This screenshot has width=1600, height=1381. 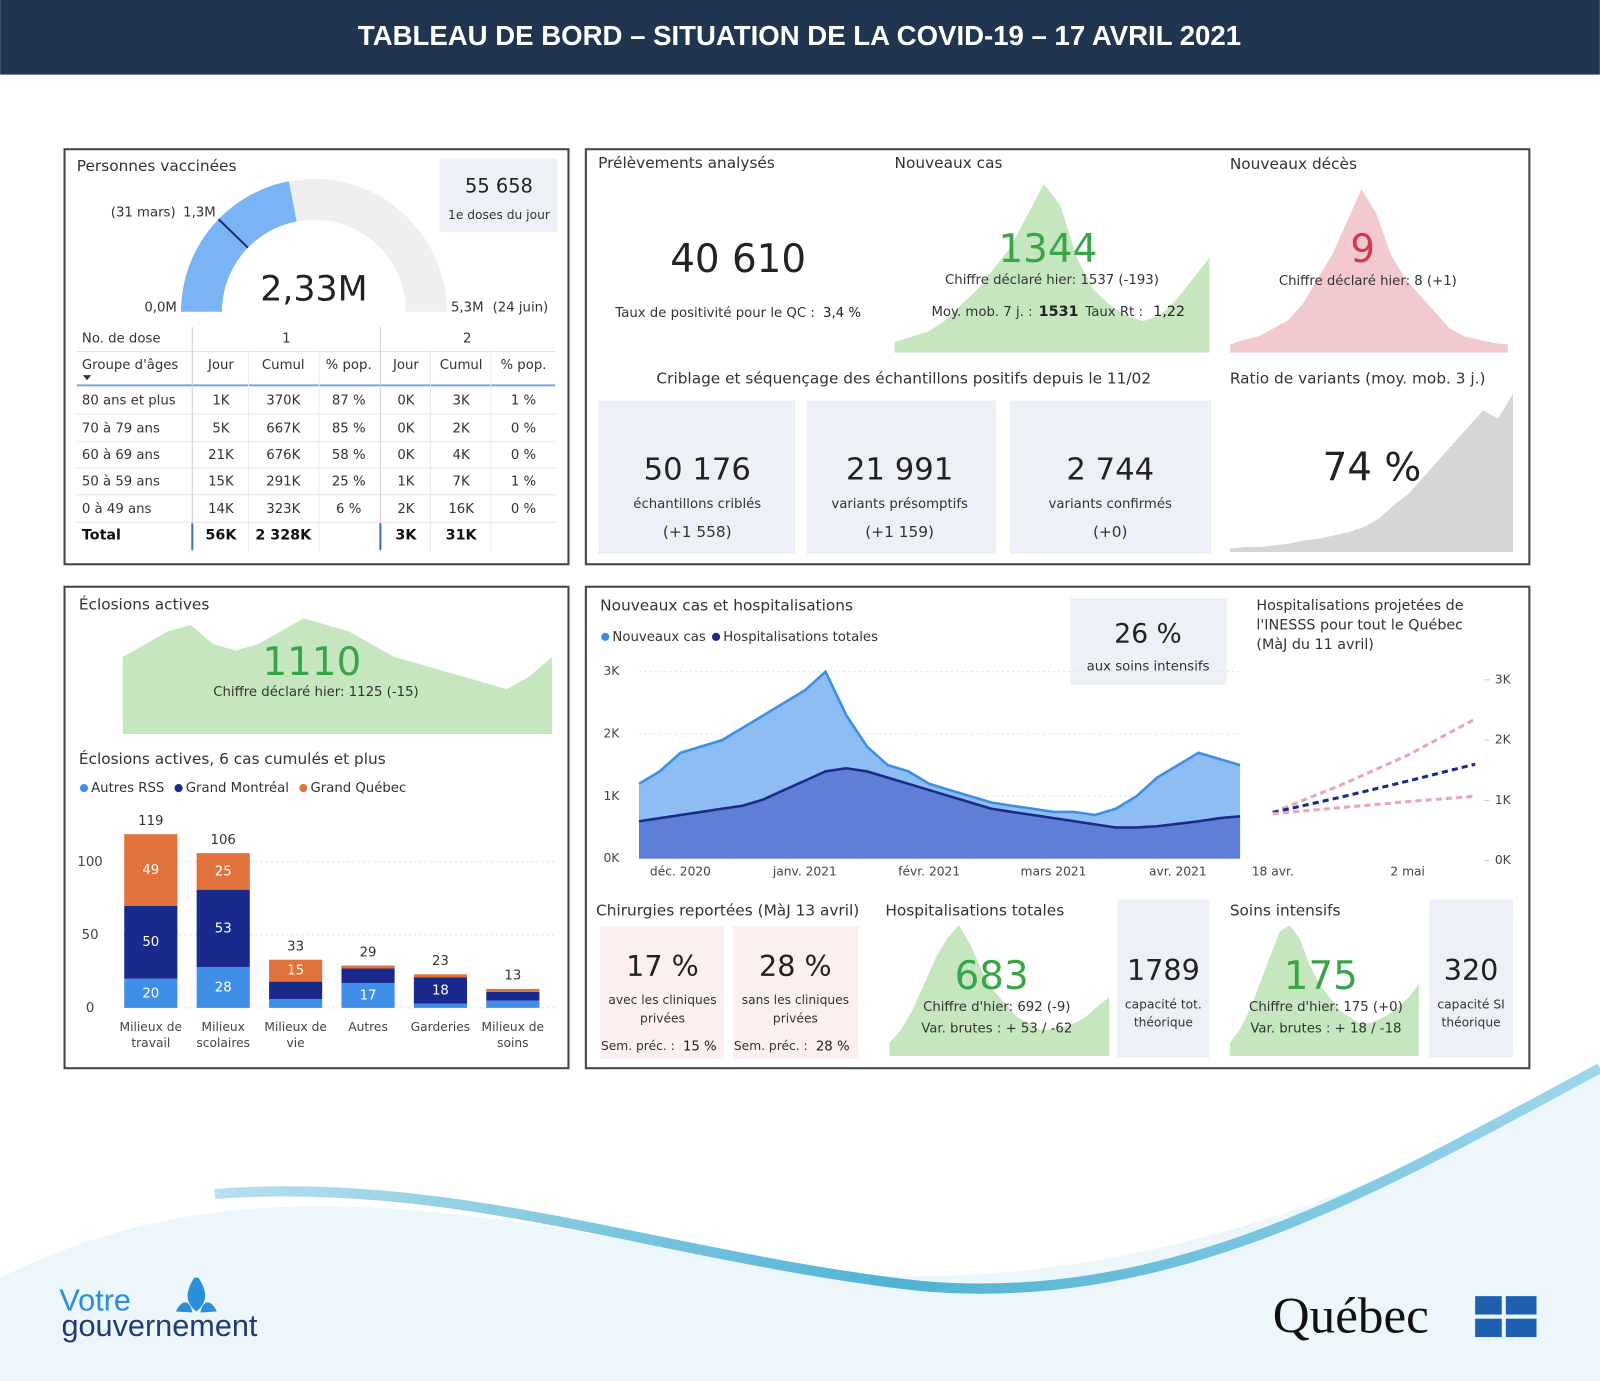 I want to click on y-tick-label: 100, so click(x=89, y=862).